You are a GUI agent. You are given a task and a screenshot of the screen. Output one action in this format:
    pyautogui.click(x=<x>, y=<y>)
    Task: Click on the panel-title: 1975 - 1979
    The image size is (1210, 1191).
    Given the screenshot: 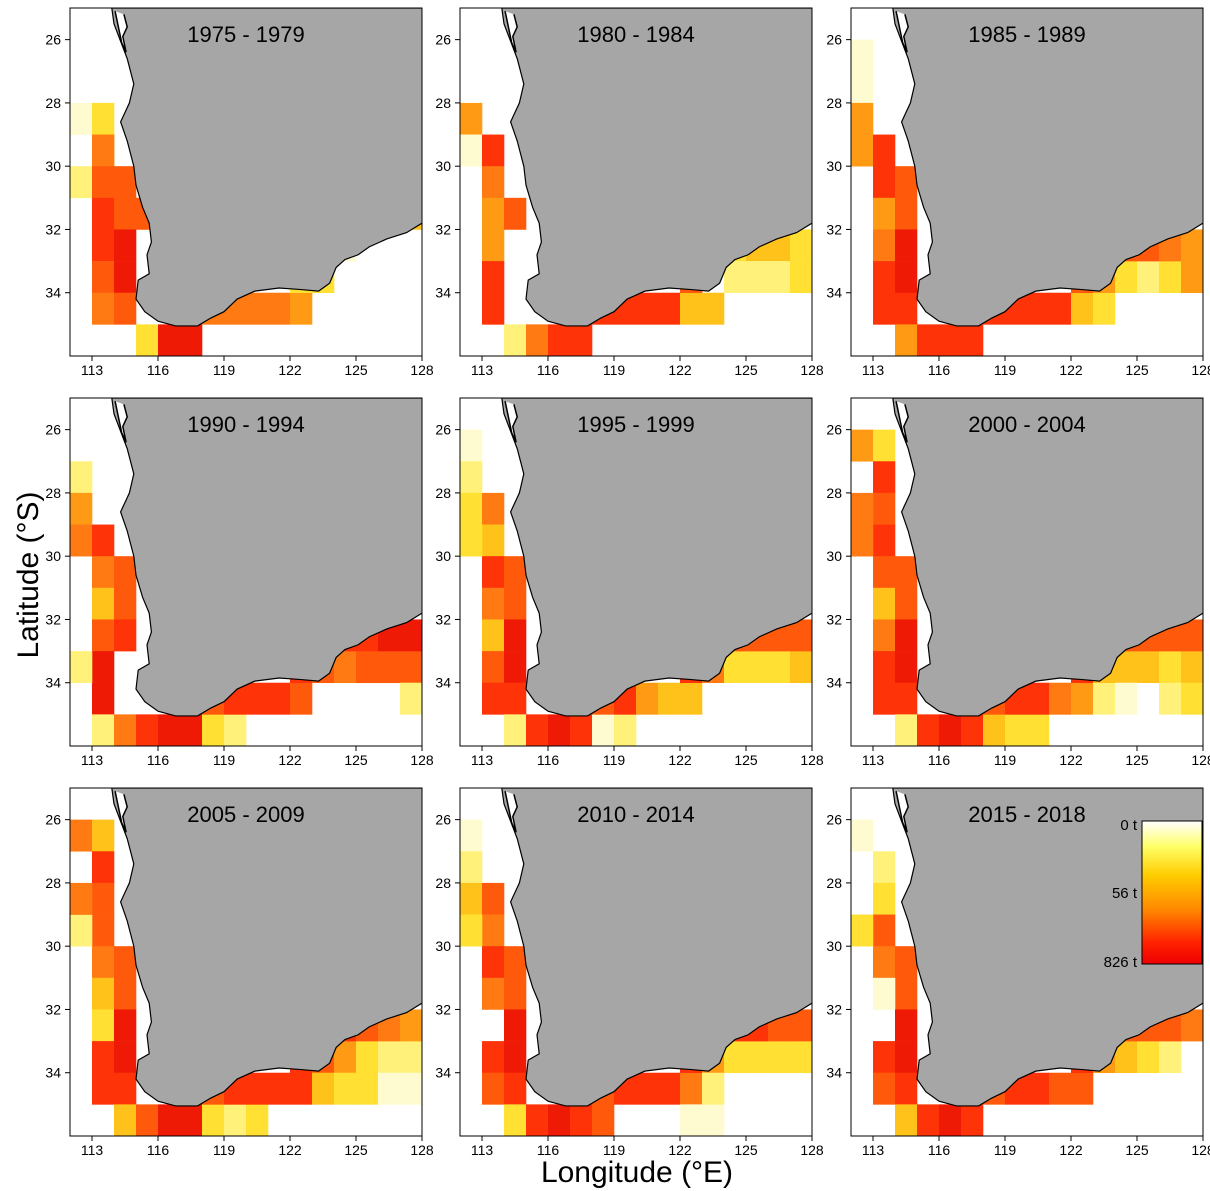 What is the action you would take?
    pyautogui.click(x=245, y=34)
    